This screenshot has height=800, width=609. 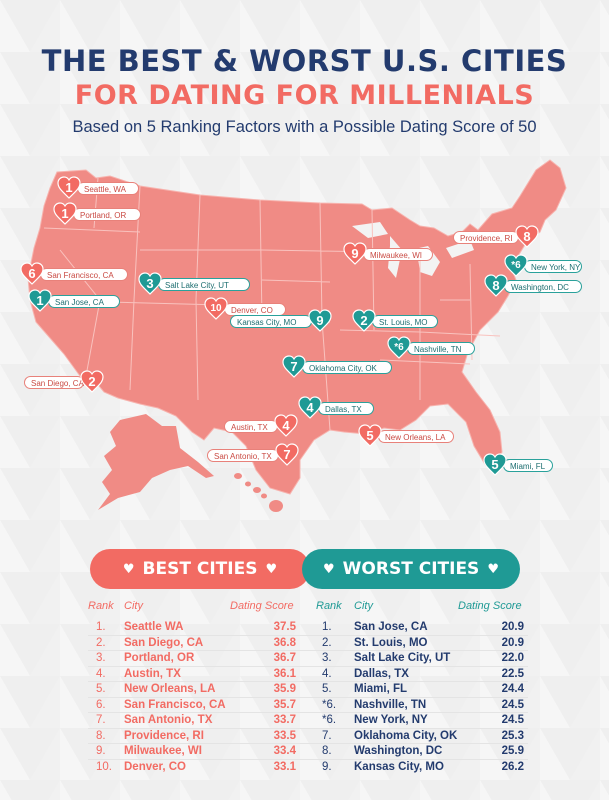 What do you see at coordinates (391, 642) in the screenshot?
I see `worst-city: St. Louis, MO` at bounding box center [391, 642].